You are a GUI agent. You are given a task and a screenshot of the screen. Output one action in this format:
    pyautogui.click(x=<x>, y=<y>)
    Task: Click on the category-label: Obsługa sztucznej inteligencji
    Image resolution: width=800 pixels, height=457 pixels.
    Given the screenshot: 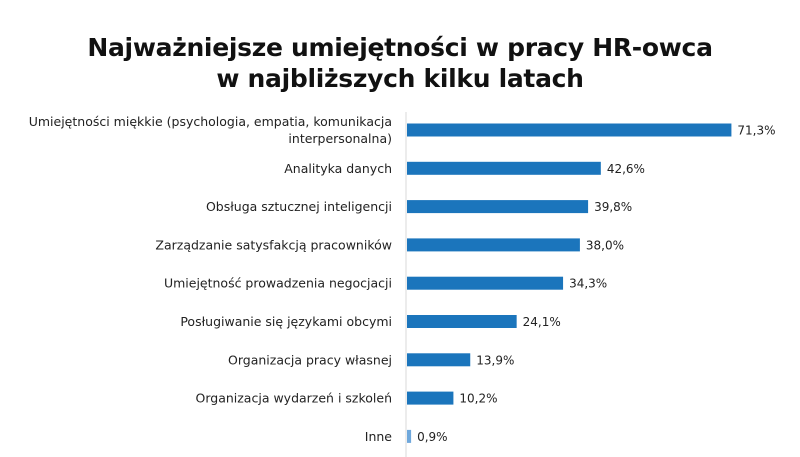 What is the action you would take?
    pyautogui.click(x=299, y=206)
    